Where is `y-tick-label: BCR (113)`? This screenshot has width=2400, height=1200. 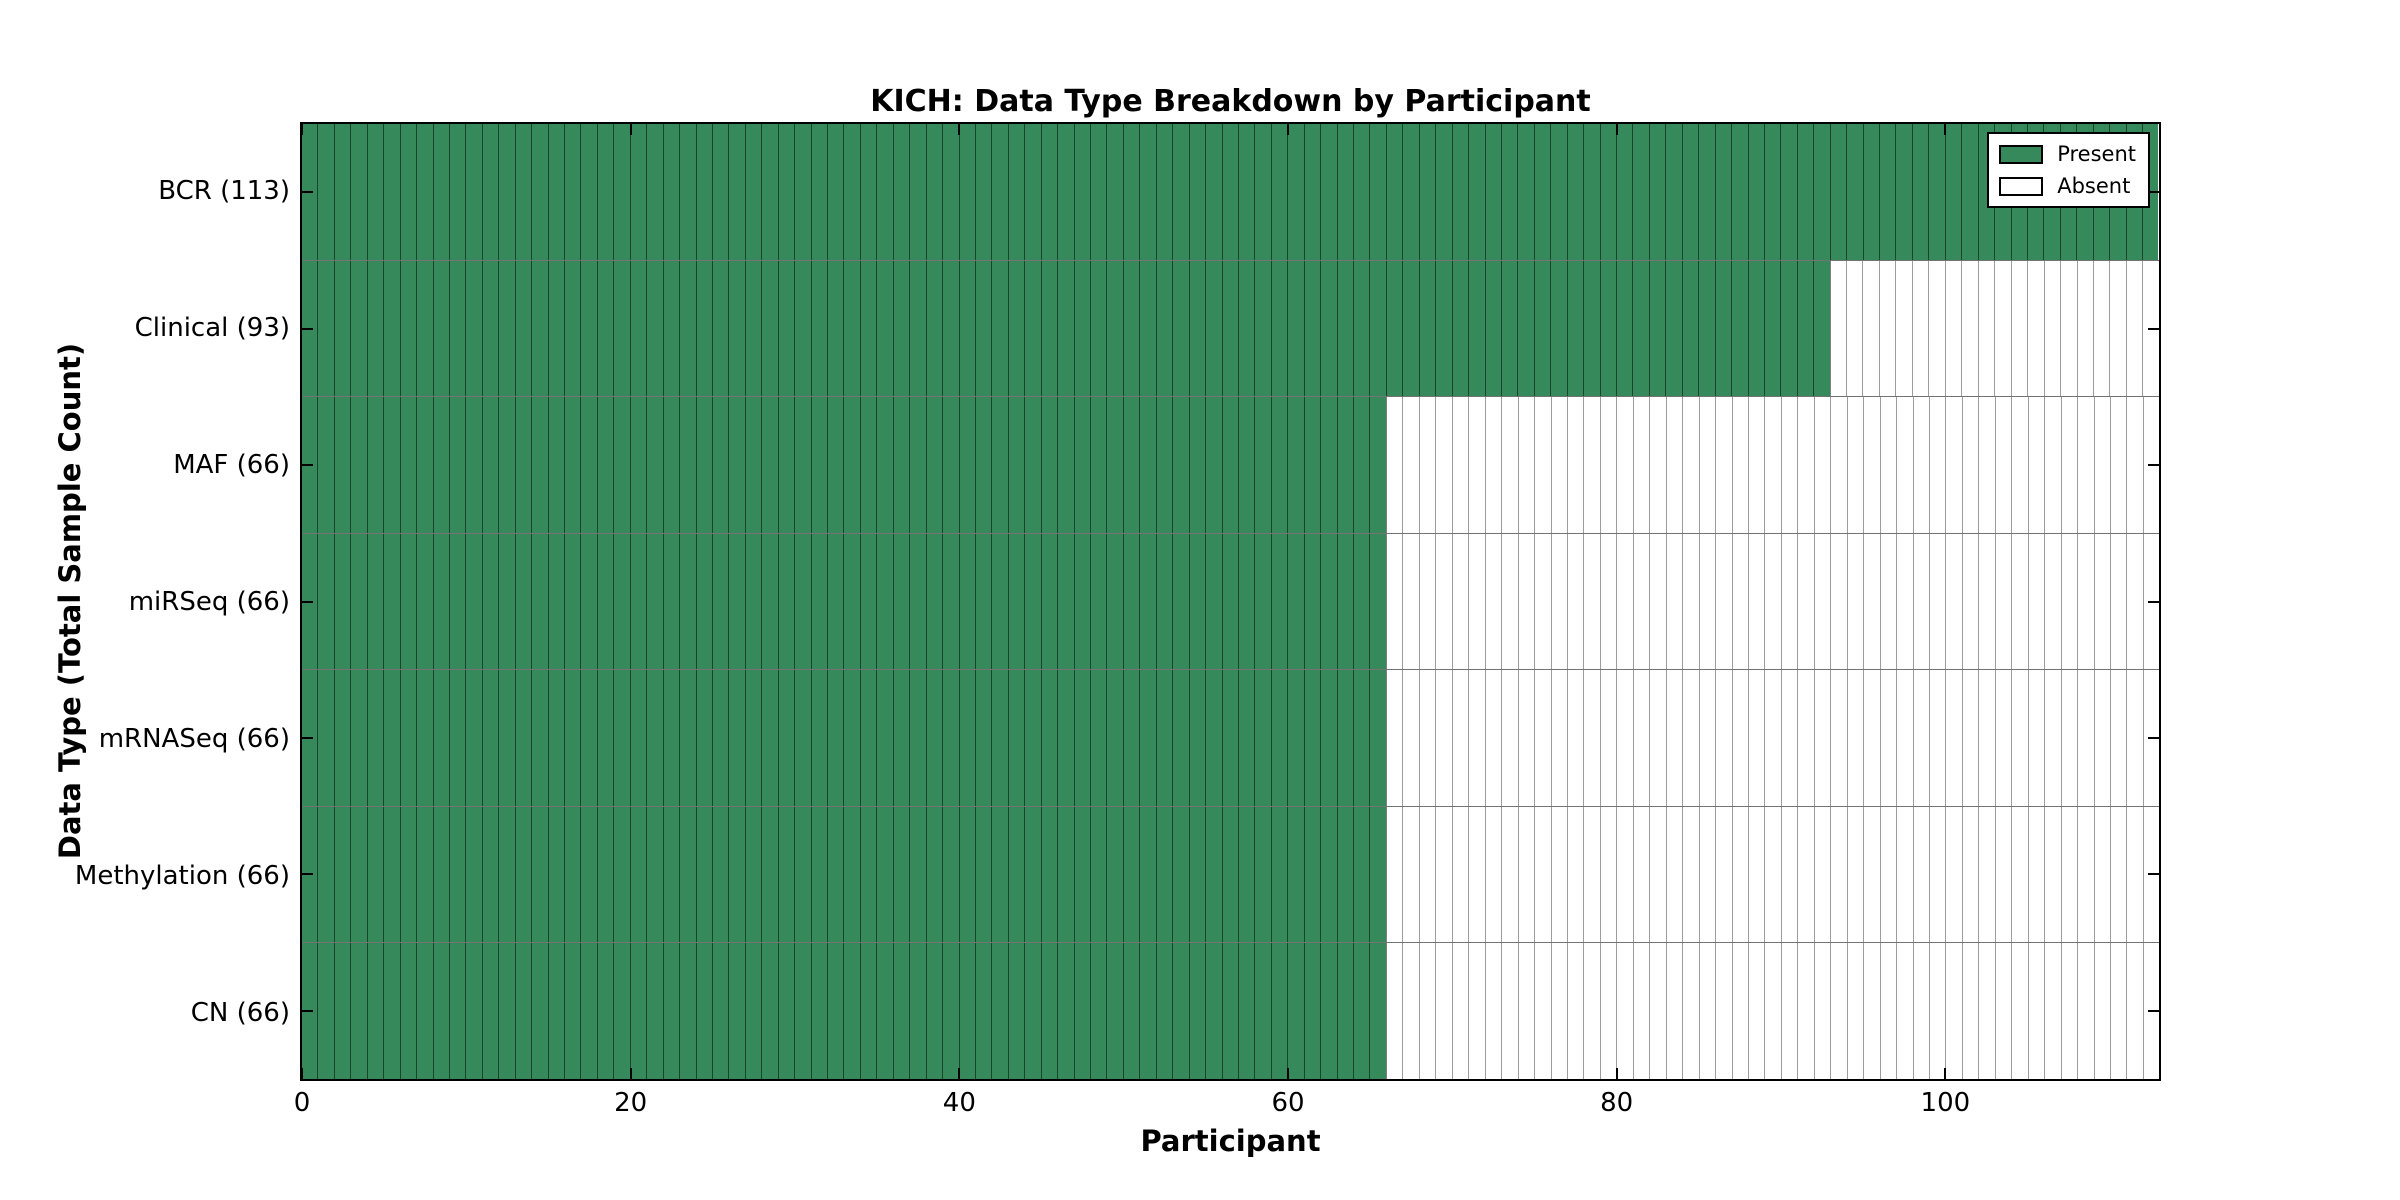
y-tick-label: BCR (113) is located at coordinates (224, 190).